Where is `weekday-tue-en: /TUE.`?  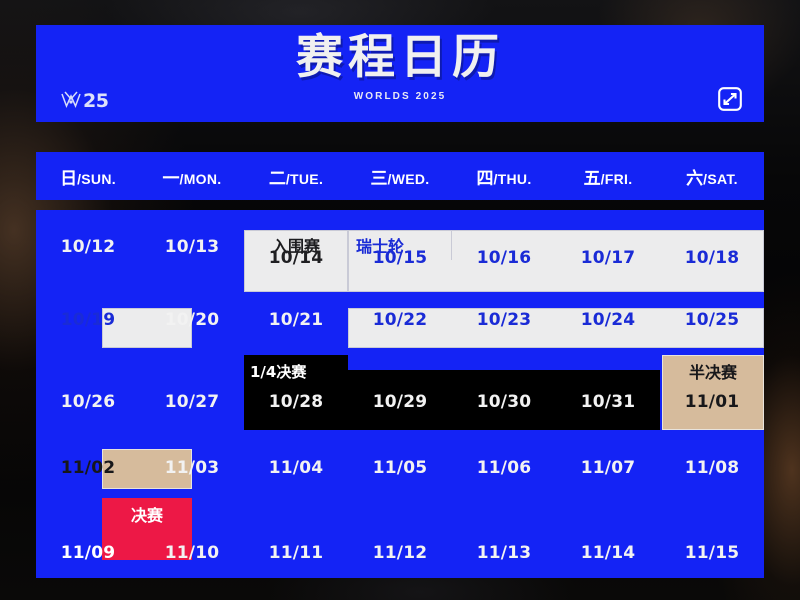
weekday-tue-en: /TUE. is located at coordinates (304, 178).